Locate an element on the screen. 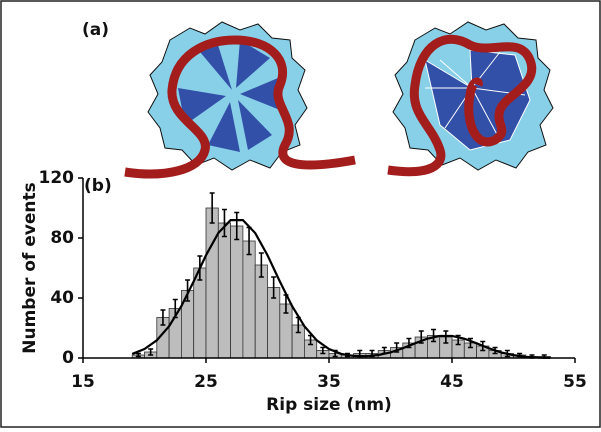 The height and width of the screenshot is (432, 601). x-axis-title: Rip size (nm) is located at coordinates (329, 405).